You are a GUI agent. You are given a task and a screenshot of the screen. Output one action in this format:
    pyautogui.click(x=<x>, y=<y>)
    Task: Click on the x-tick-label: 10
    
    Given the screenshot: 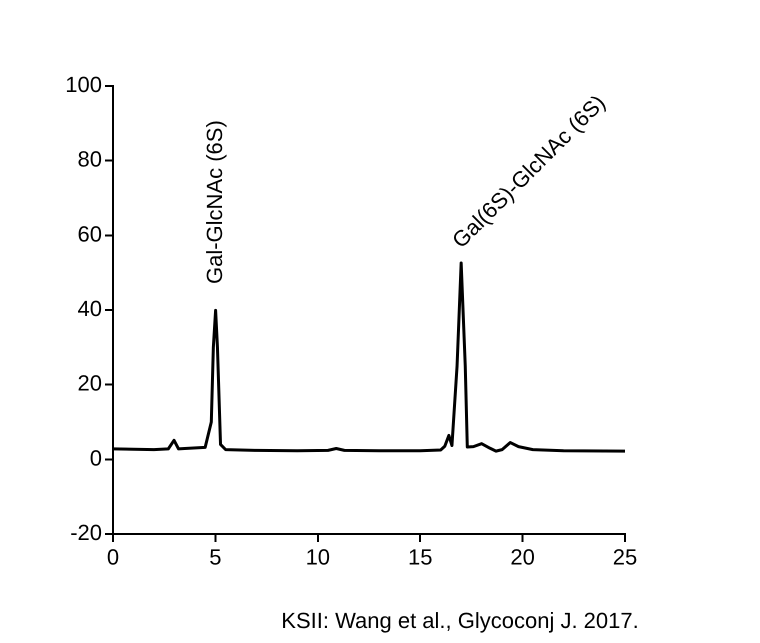 What is the action you would take?
    pyautogui.click(x=318, y=557)
    